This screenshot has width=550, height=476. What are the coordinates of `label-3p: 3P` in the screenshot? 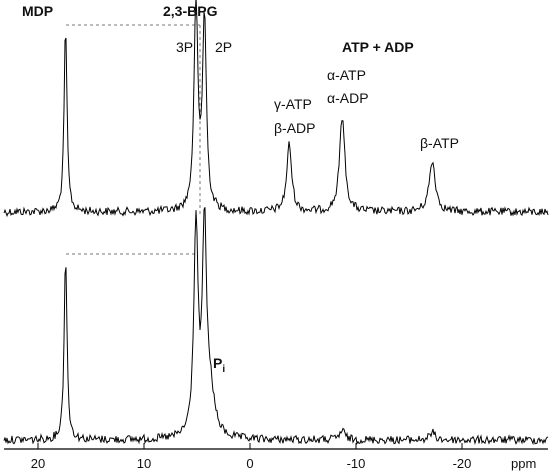 It's located at (184, 47).